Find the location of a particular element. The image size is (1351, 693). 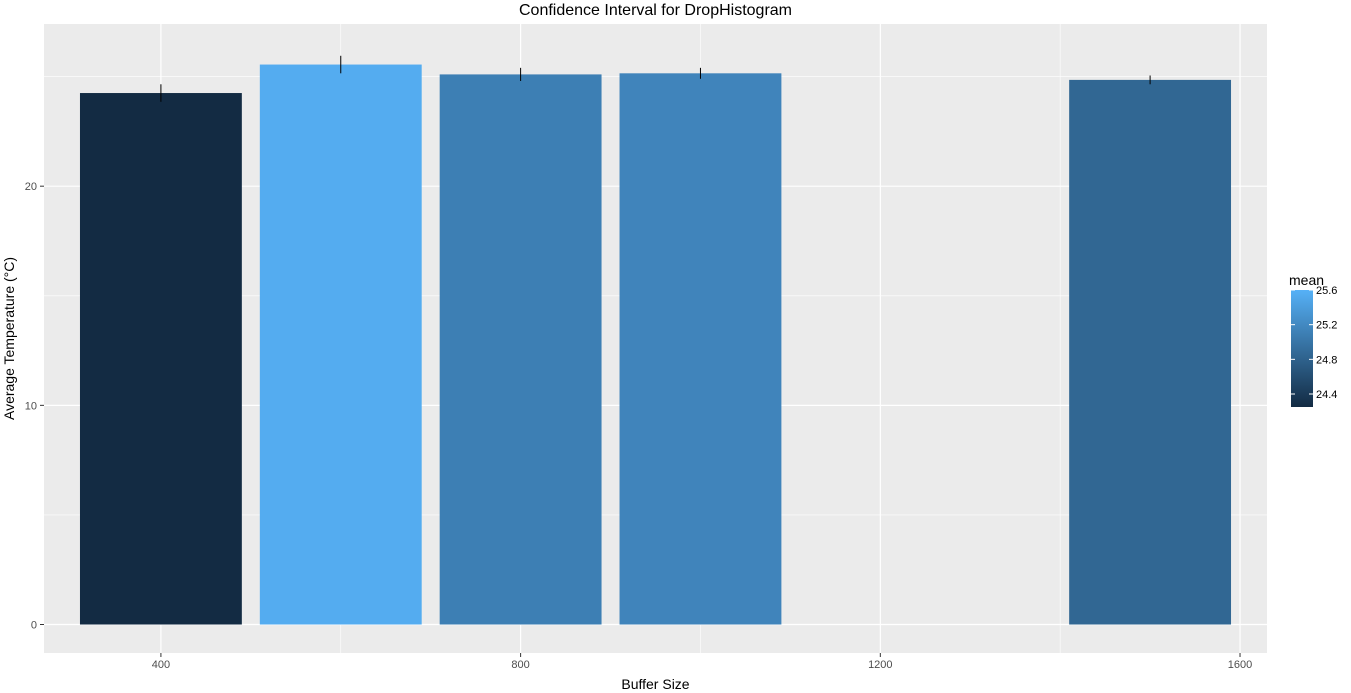

legend-tick-label: 24.4 is located at coordinates (1326, 395).